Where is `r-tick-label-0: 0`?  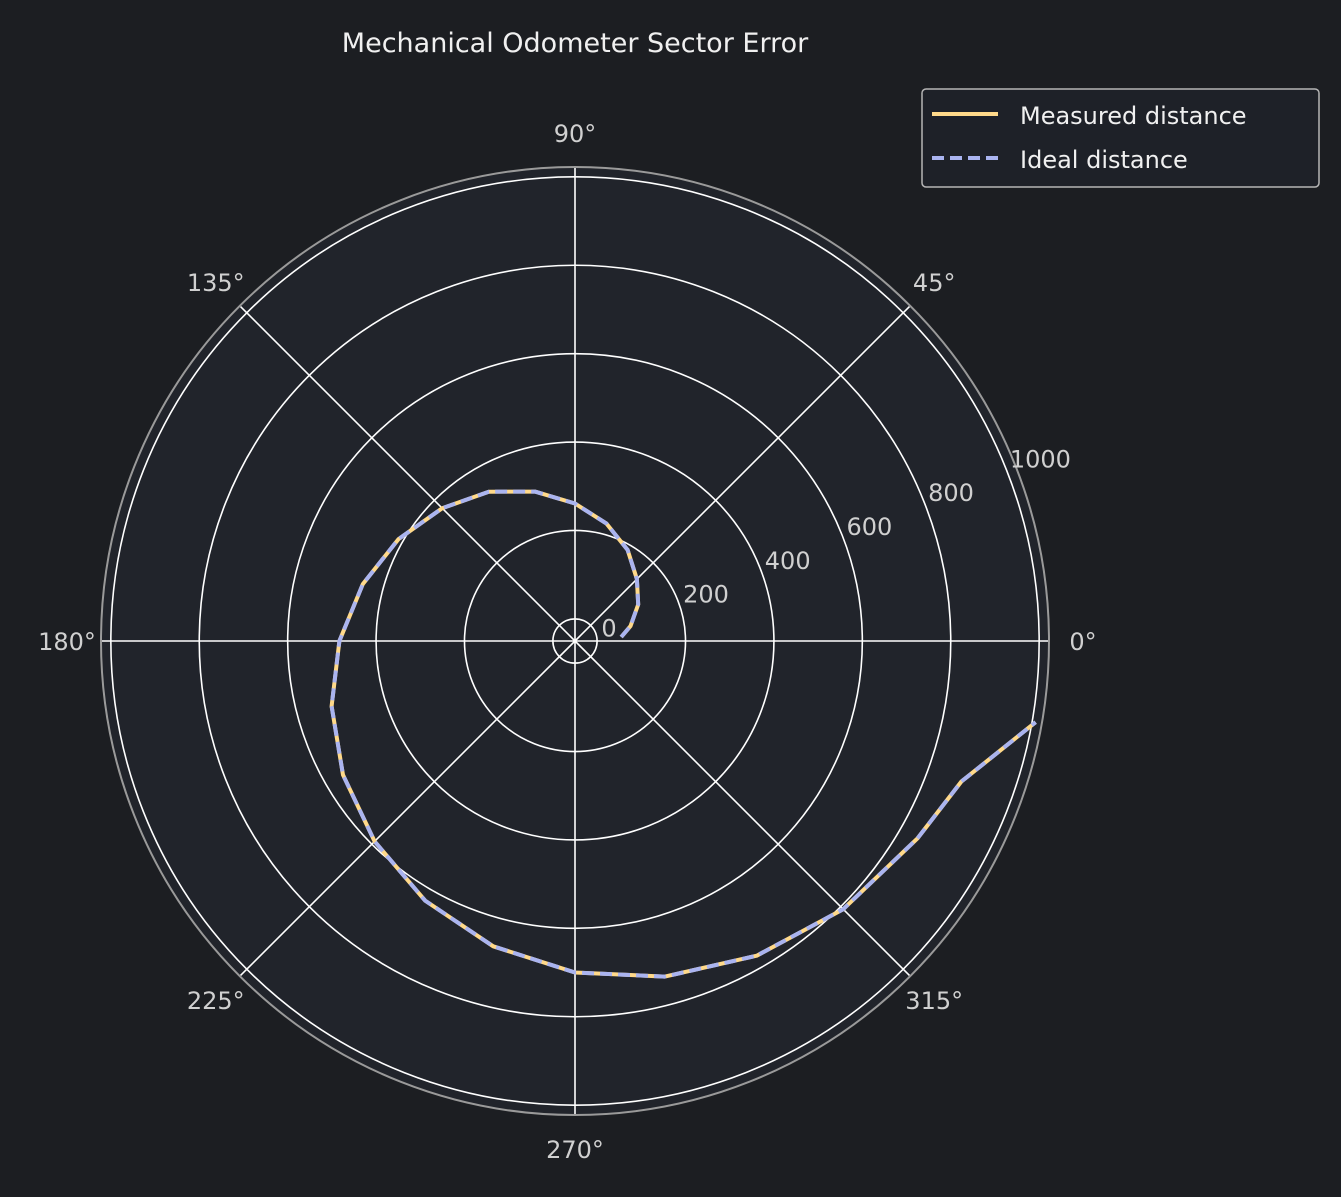 r-tick-label-0: 0 is located at coordinates (608, 629).